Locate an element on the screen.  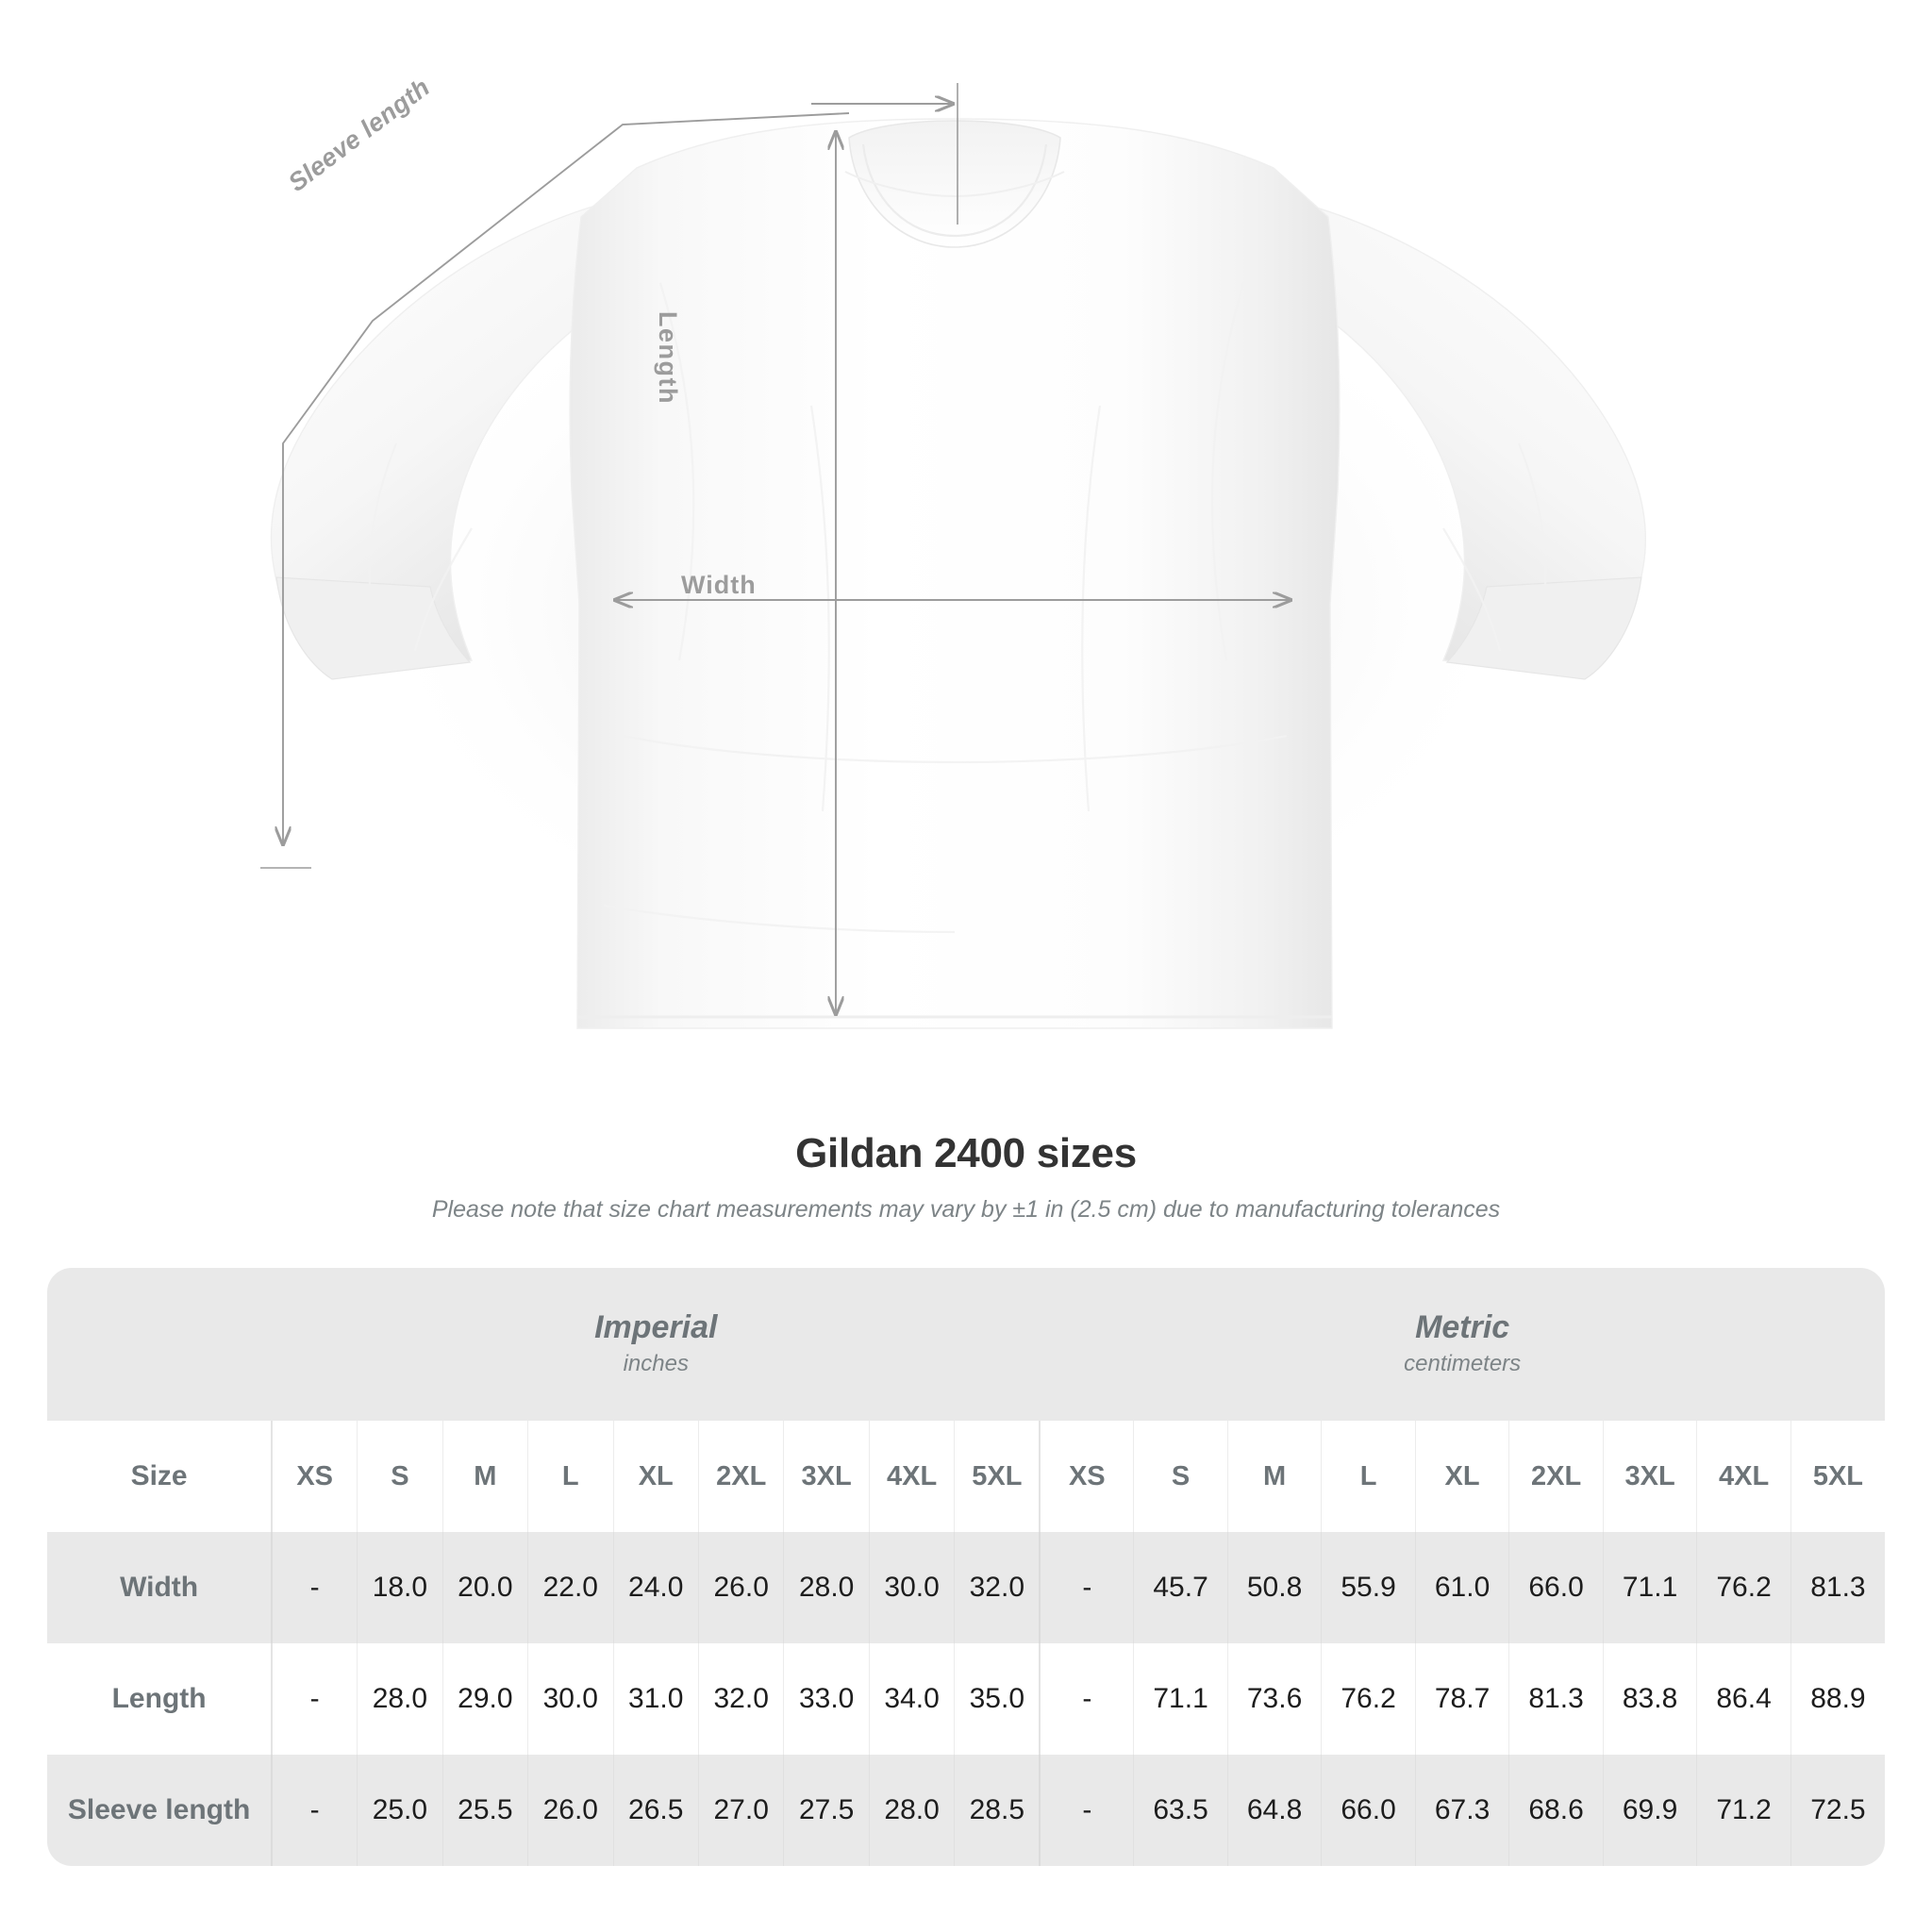
size-col-imperial-s: S is located at coordinates (400, 1476).